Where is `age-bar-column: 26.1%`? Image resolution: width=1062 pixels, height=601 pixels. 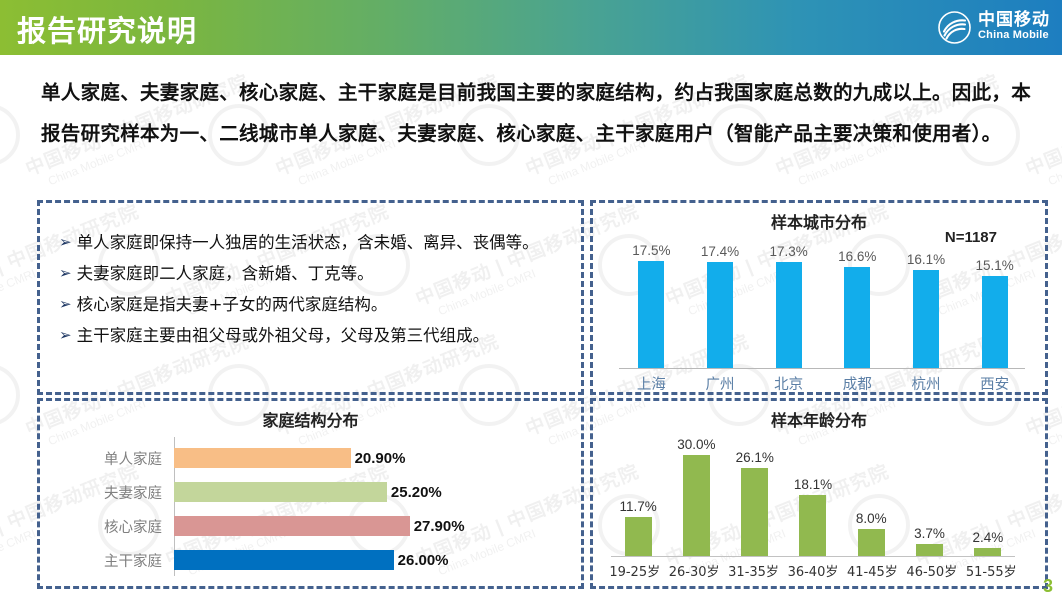
age-bar-column: 26.1% is located at coordinates (755, 493).